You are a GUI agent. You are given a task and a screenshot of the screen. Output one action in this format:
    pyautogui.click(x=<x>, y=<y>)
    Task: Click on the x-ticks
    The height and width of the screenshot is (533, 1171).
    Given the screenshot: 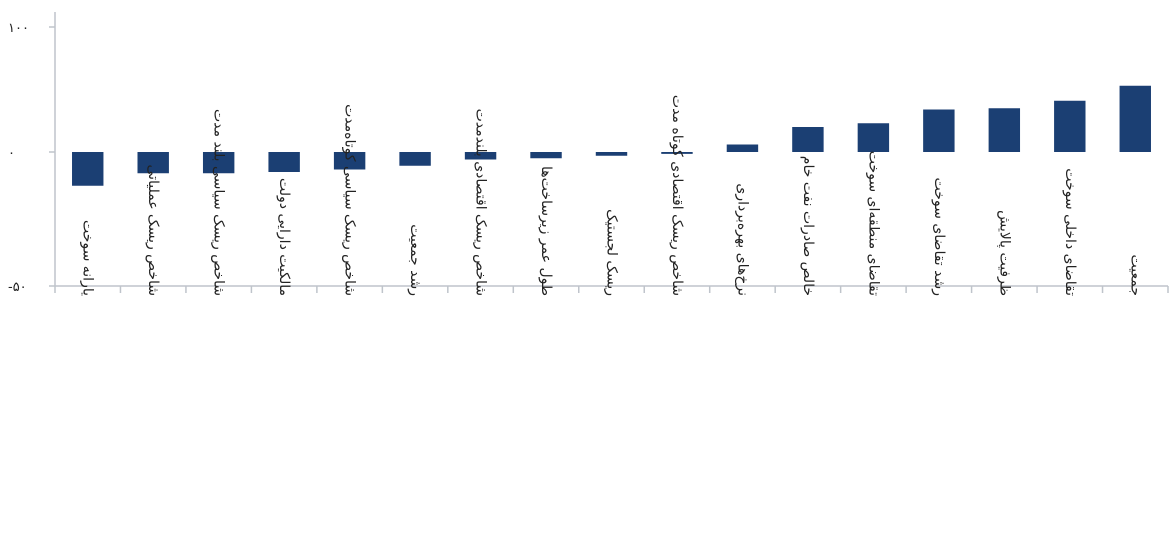 What is the action you would take?
    pyautogui.click(x=611, y=289)
    